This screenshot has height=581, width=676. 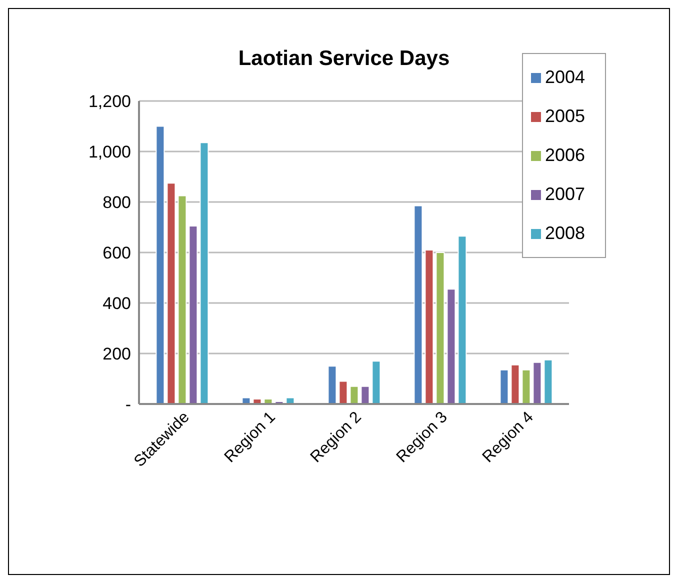 I want to click on y-tick-label: -, so click(x=128, y=404).